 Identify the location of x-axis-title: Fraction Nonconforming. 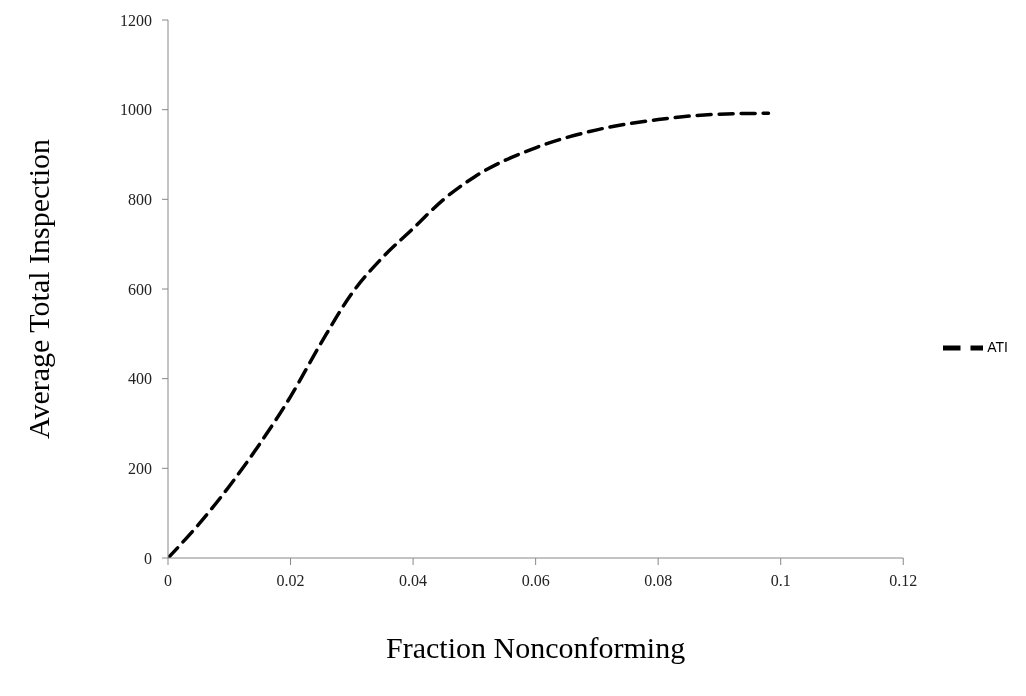
(536, 647).